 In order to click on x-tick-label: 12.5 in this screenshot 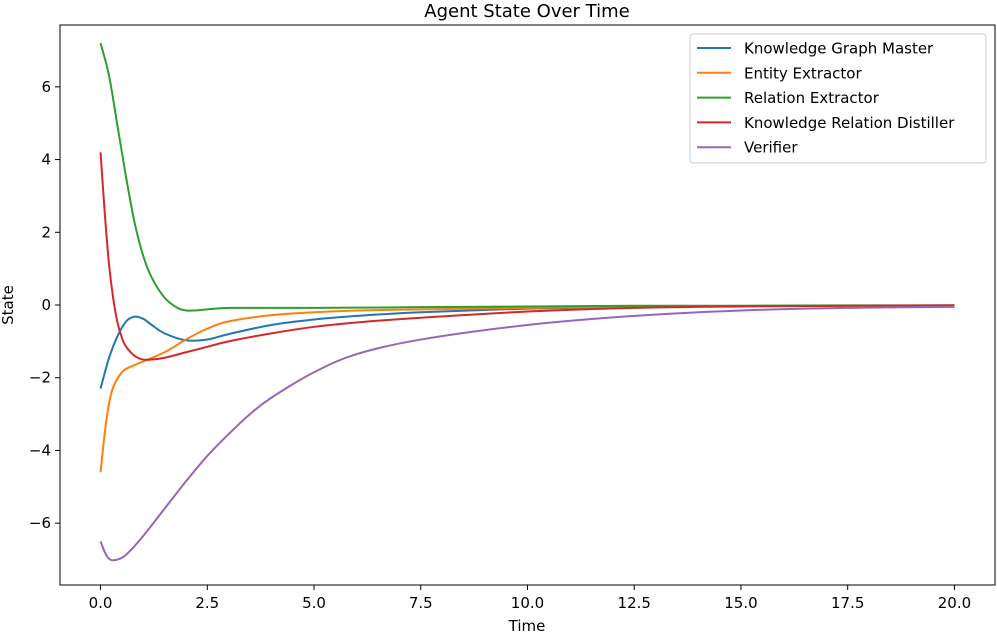, I will do `click(634, 603)`.